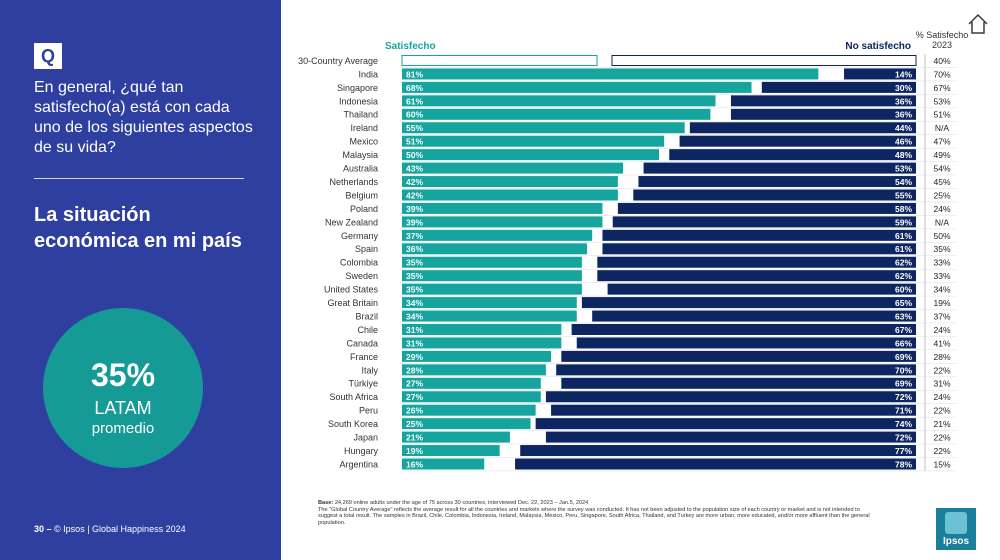  Describe the element at coordinates (414, 357) in the screenshot. I see `label-satisfied: 29%` at that location.